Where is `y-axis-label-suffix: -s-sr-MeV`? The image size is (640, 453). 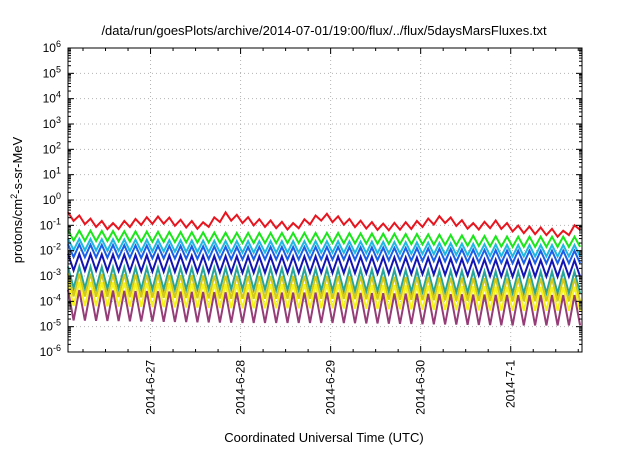 y-axis-label-suffix: -s-sr-MeV is located at coordinates (17, 164).